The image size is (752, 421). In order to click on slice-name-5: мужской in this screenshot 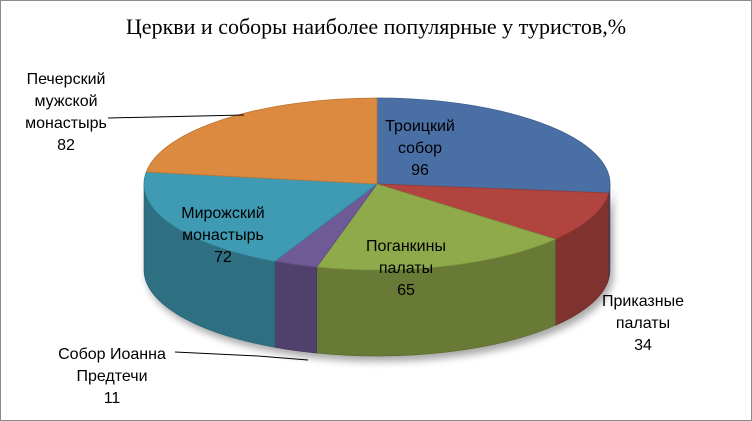, I will do `click(65, 101)`.